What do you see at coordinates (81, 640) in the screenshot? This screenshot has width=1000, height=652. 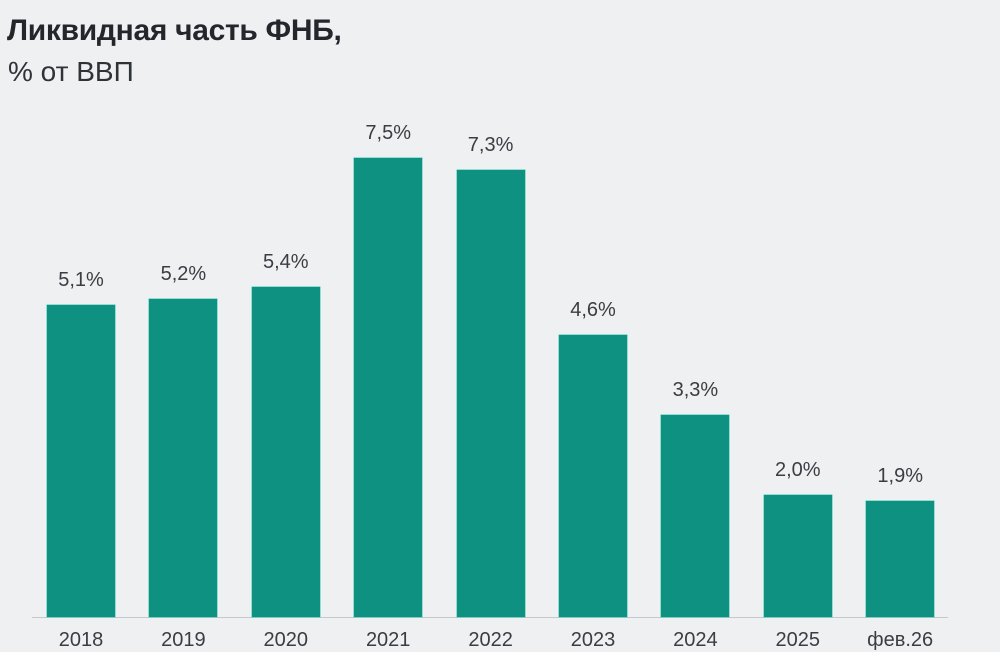 I see `x-axis-tick-label: 2018` at bounding box center [81, 640].